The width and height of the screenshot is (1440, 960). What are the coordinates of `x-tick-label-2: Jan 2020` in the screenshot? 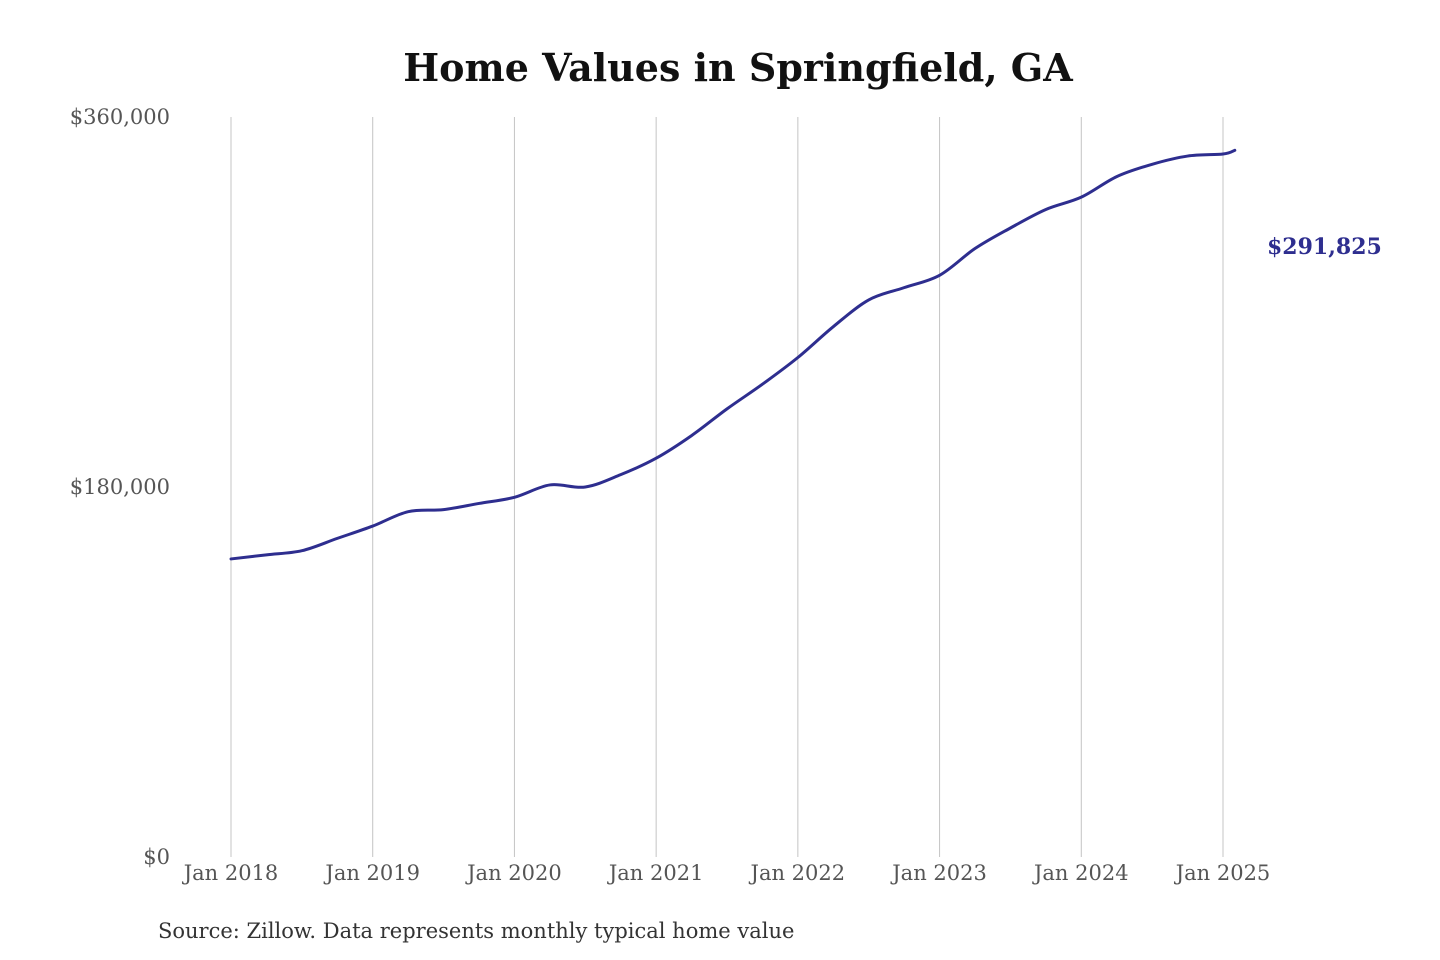 It's located at (513, 873).